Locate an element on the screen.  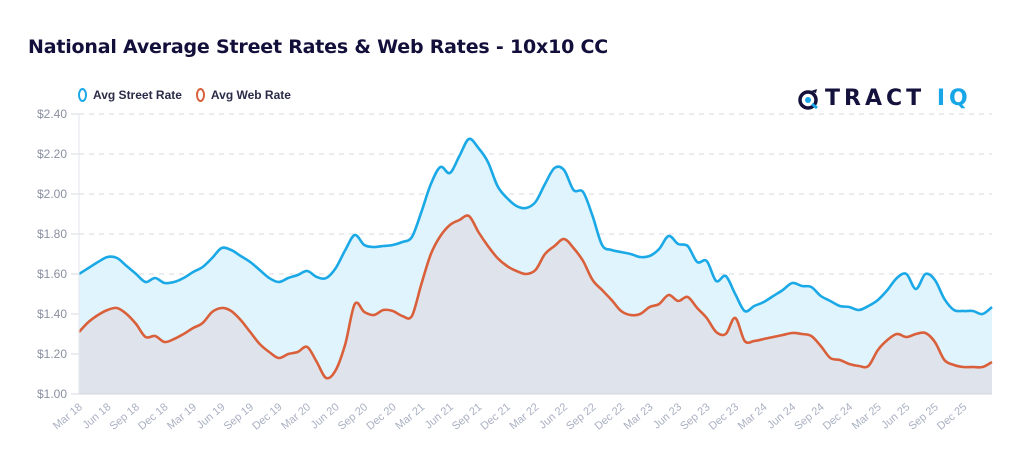
chart-legend: Avg Street Rate Avg Web Rate is located at coordinates (184, 95).